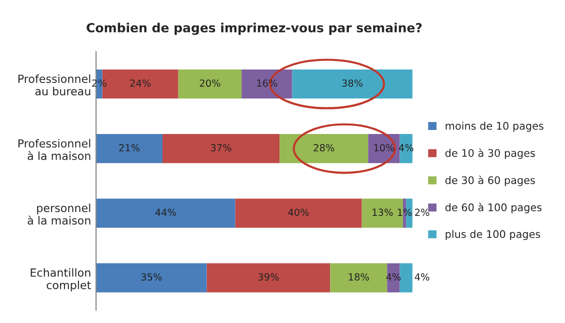 The height and width of the screenshot is (323, 565). What do you see at coordinates (490, 181) in the screenshot?
I see `legend-label: de 30 à 60 pages` at bounding box center [490, 181].